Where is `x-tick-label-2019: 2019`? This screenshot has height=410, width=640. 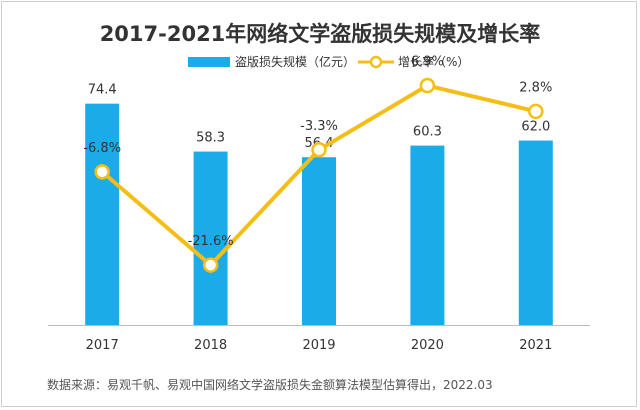
x-tick-label-2019: 2019 is located at coordinates (318, 345).